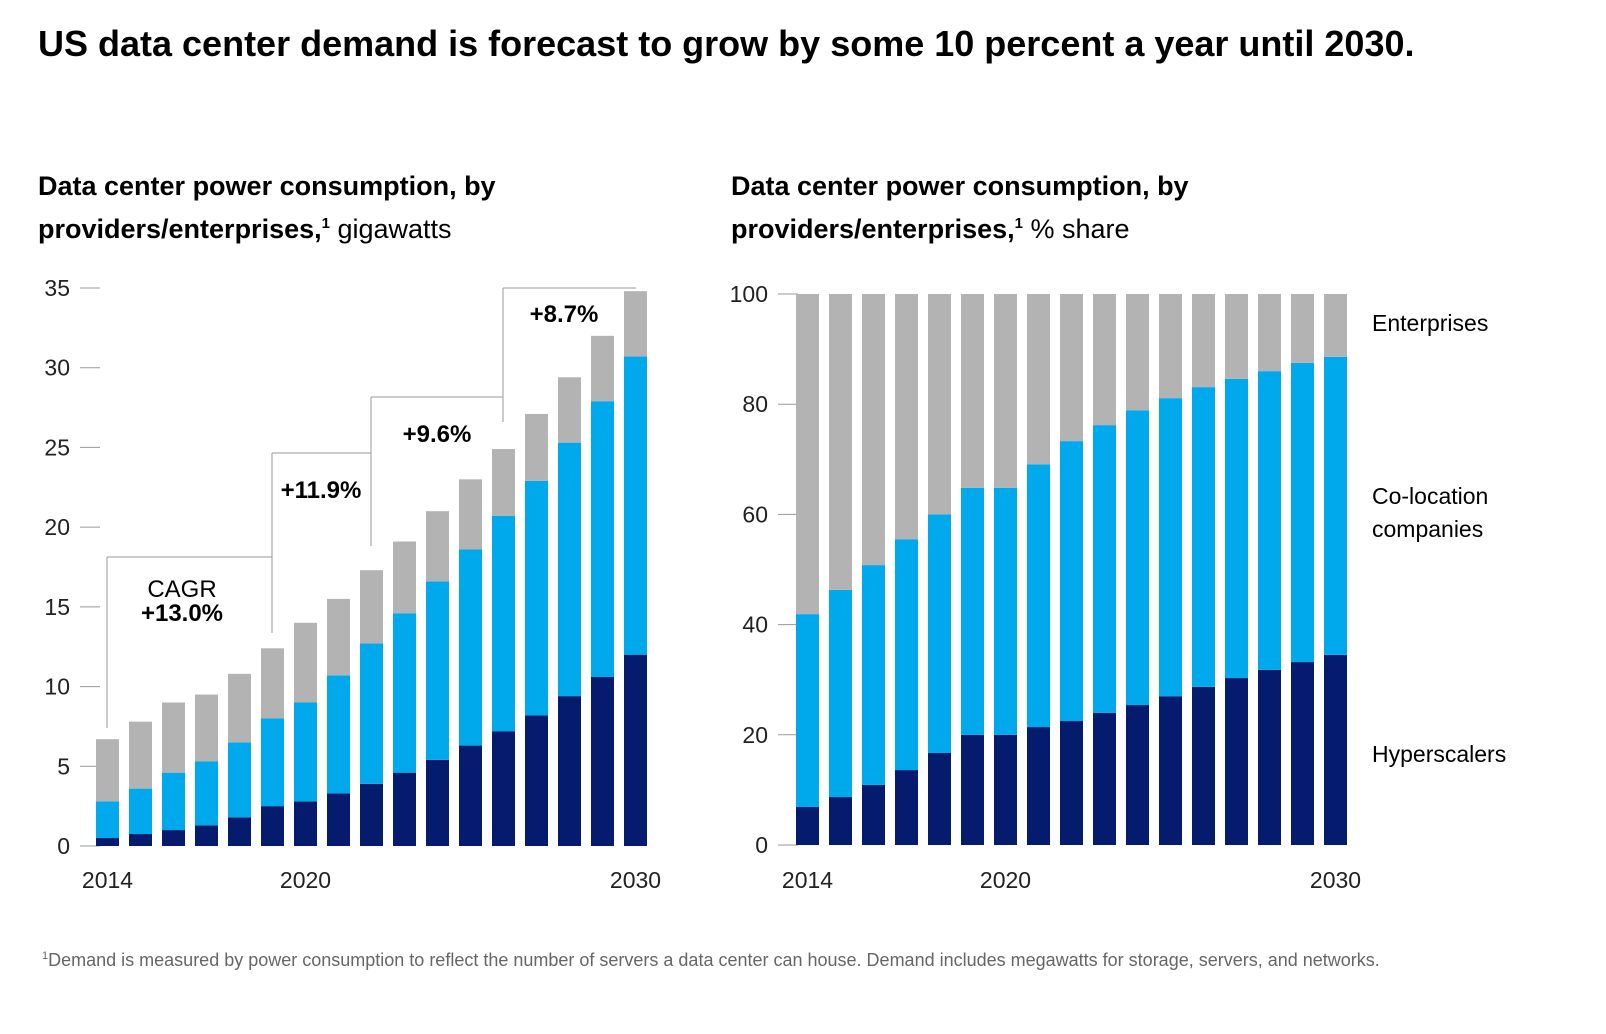  What do you see at coordinates (57, 288) in the screenshot?
I see `y-tick-label: 35` at bounding box center [57, 288].